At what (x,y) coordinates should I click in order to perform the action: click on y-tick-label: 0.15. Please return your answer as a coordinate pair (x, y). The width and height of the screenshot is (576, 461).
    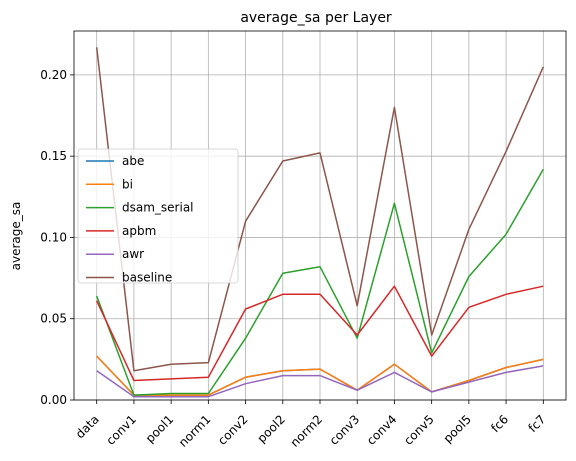
    Looking at the image, I should click on (53, 156).